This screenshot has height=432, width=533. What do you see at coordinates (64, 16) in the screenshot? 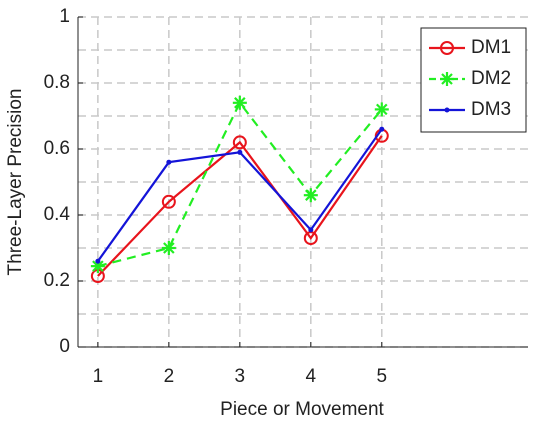
I see `y-tick-label: 1` at bounding box center [64, 16].